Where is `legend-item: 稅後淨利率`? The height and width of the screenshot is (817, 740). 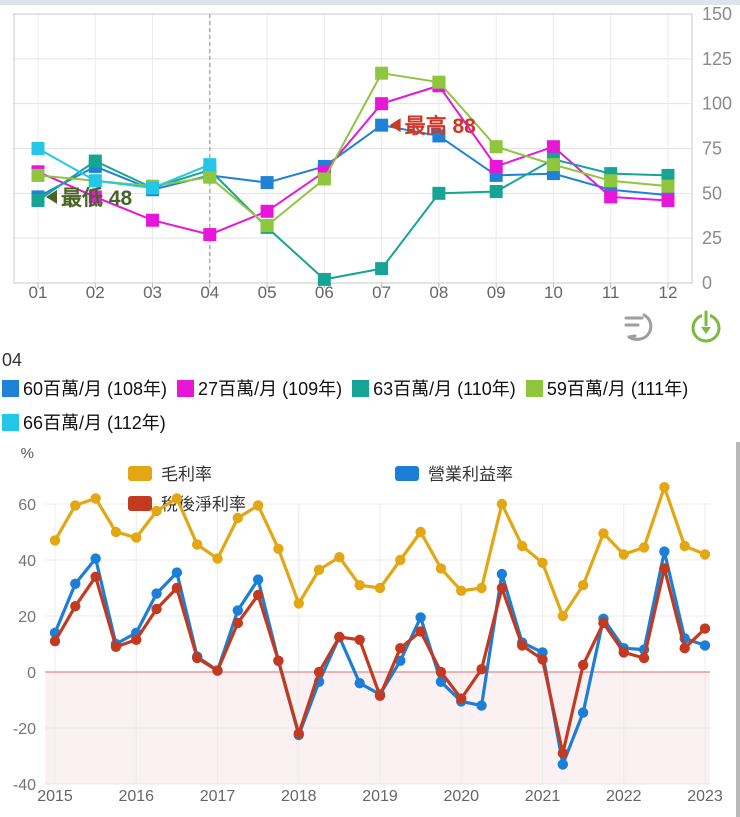
legend-item: 稅後淨利率 is located at coordinates (187, 504).